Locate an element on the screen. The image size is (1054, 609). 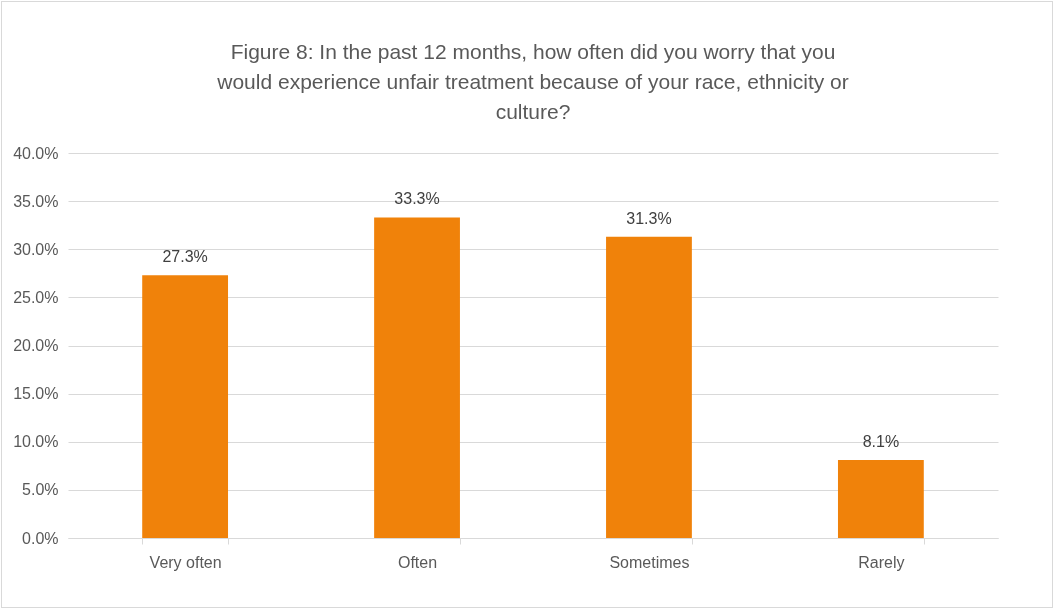
data-label: 33.3% is located at coordinates (417, 199).